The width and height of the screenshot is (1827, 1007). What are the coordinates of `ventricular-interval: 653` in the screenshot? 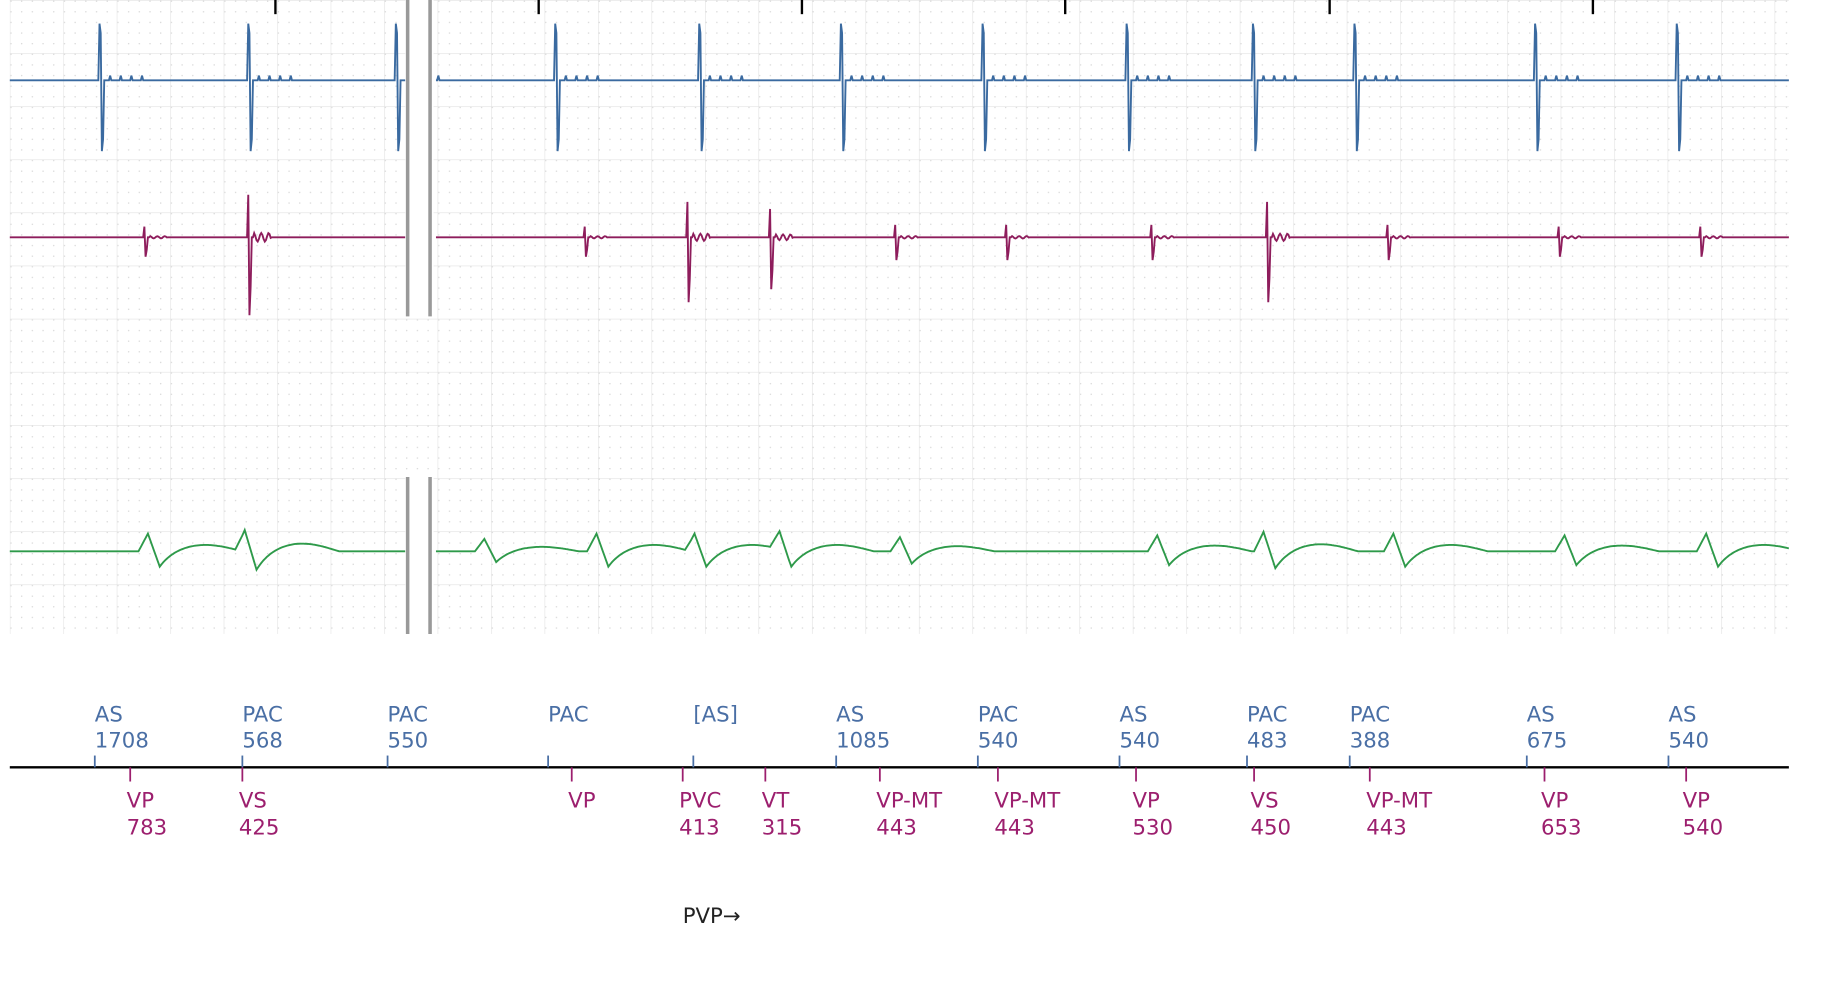 It's located at (1561, 828).